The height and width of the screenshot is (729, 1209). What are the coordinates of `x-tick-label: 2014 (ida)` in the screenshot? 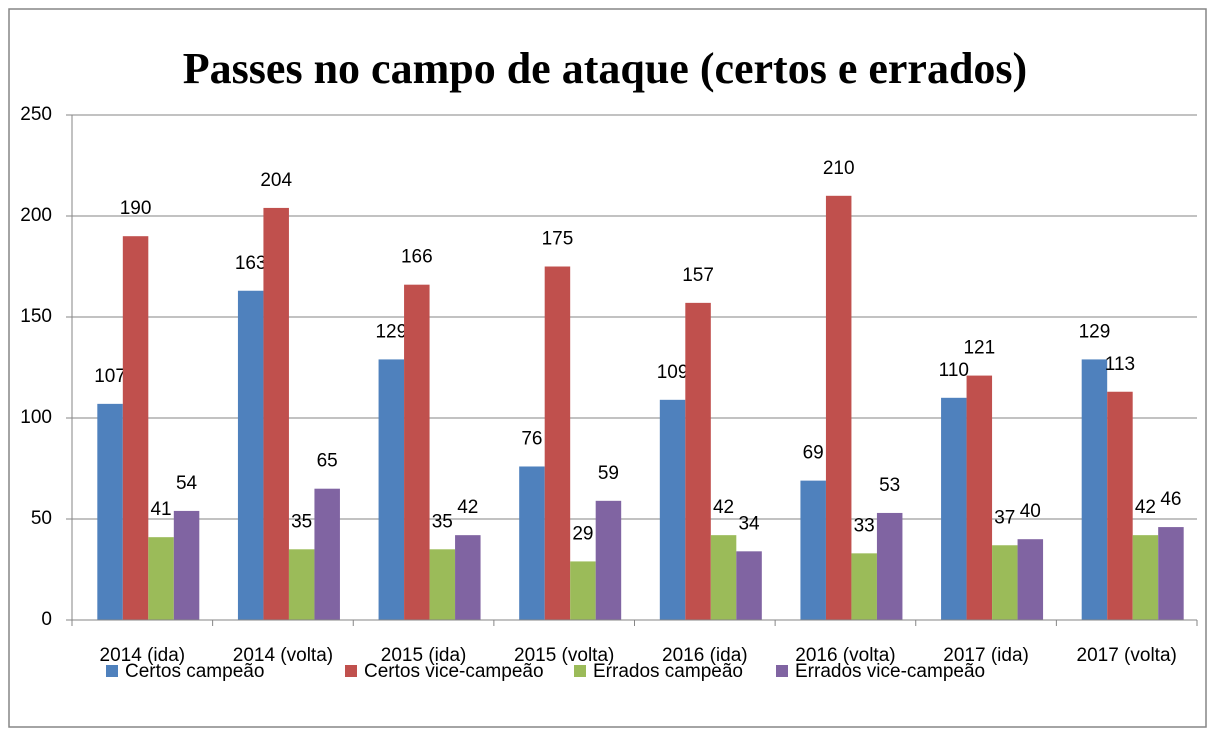 It's located at (143, 655).